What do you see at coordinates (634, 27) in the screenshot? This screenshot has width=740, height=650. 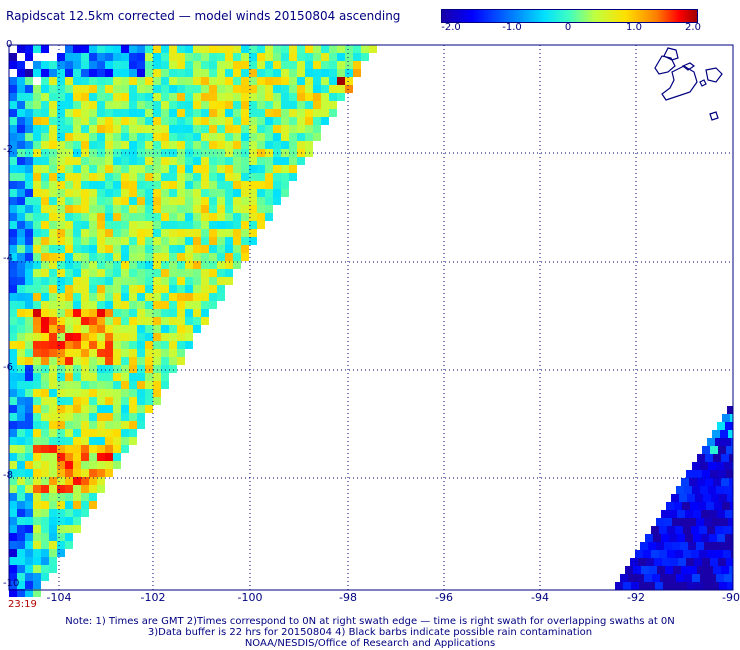 I see `colorbar-tick-label: 1.0` at bounding box center [634, 27].